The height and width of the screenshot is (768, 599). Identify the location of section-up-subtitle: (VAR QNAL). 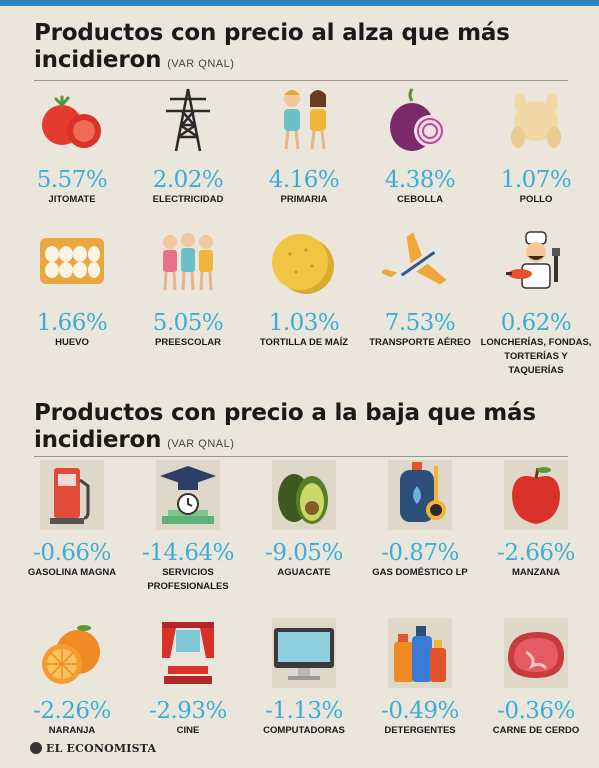
(201, 64).